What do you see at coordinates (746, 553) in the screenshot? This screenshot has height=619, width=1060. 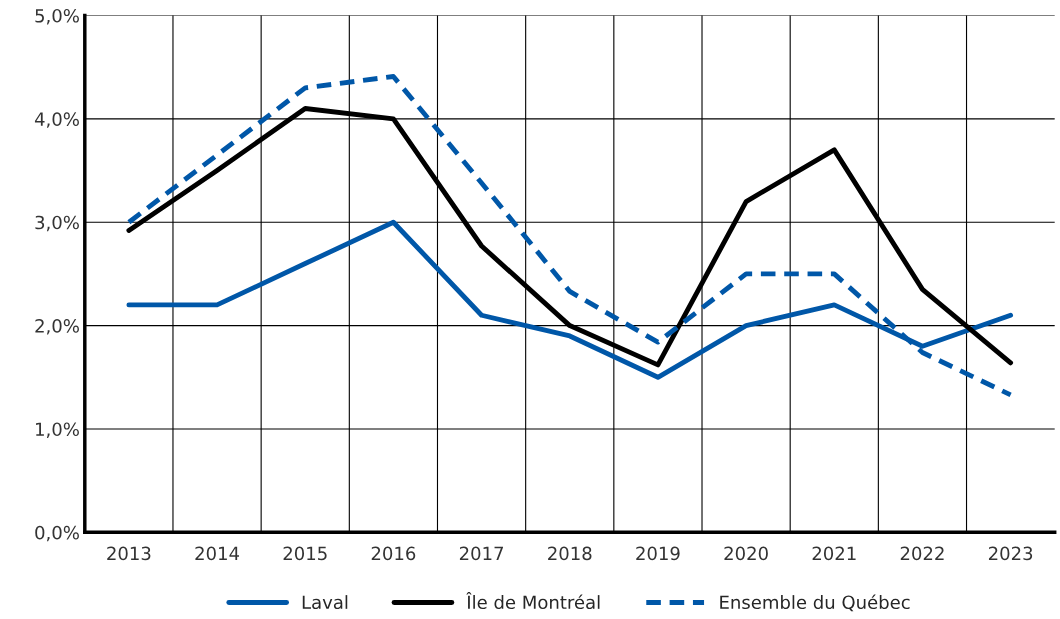 I see `x-tick-label: 2020` at bounding box center [746, 553].